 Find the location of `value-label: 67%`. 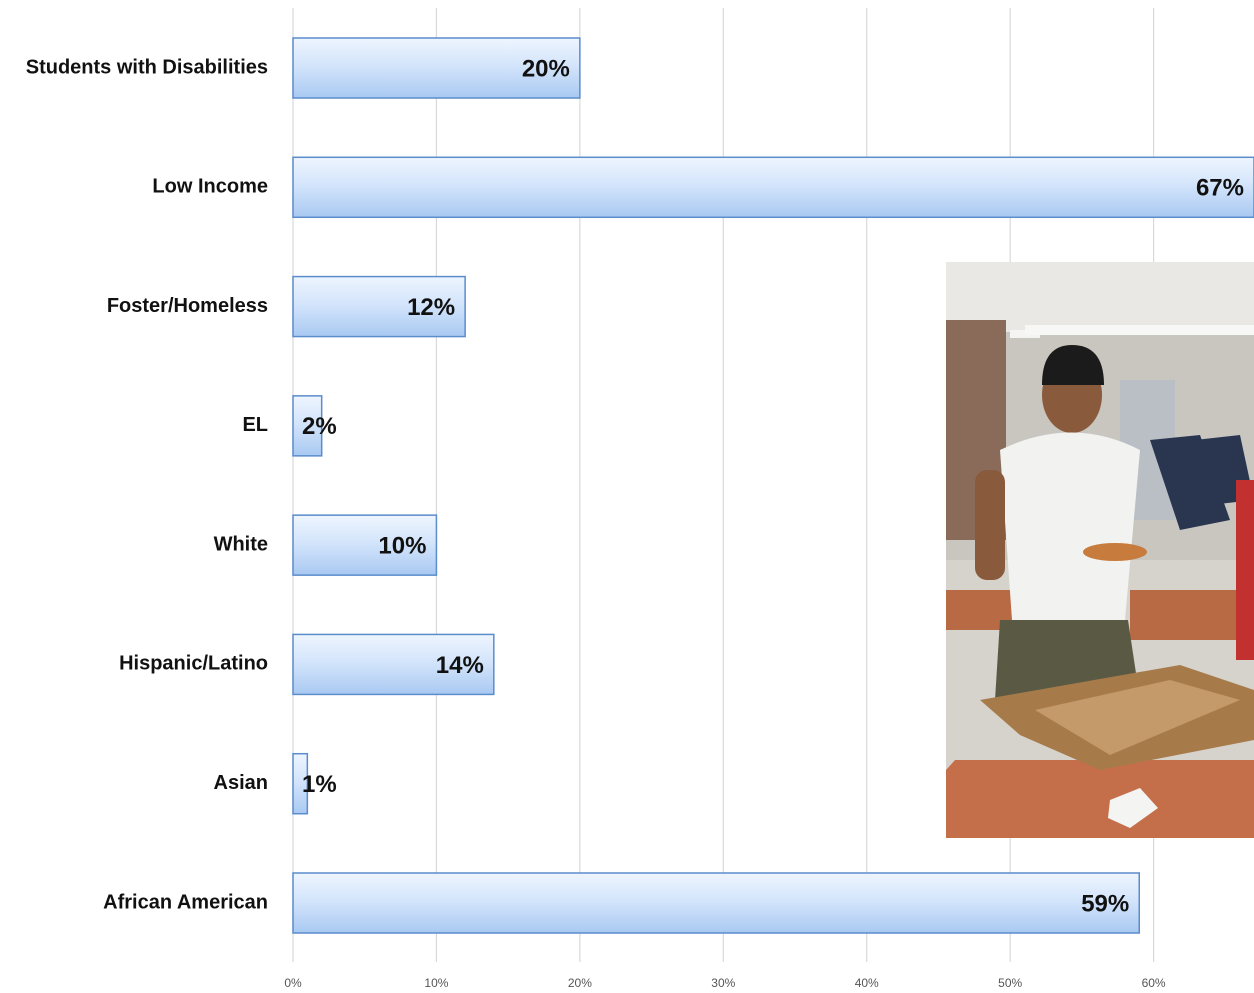

value-label: 67% is located at coordinates (1220, 188).